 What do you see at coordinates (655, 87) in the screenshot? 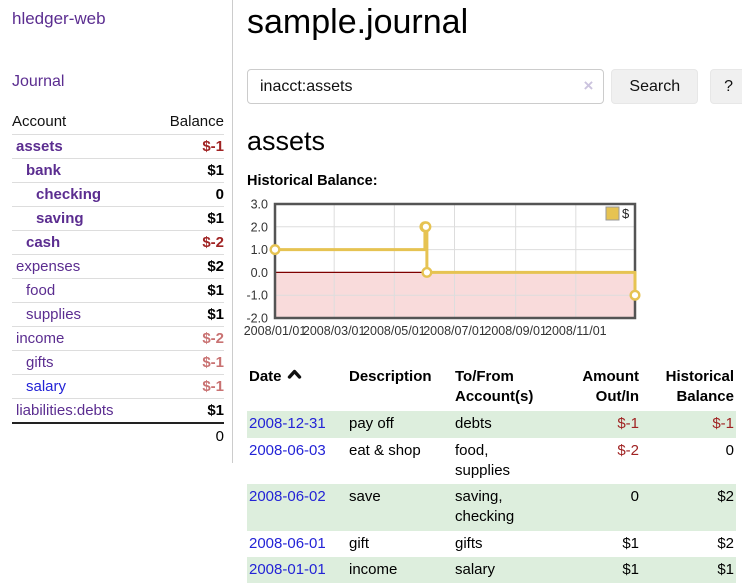
I see `search-button: Search` at bounding box center [655, 87].